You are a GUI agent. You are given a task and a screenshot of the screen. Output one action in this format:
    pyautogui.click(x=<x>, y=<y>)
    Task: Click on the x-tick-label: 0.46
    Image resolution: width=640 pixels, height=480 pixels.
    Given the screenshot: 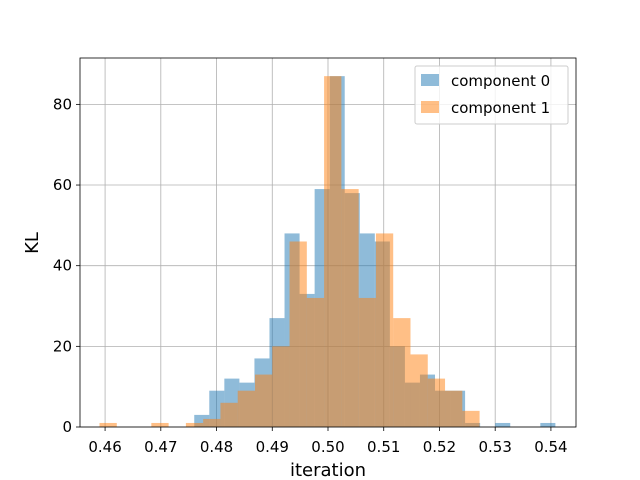 What is the action you would take?
    pyautogui.click(x=104, y=447)
    